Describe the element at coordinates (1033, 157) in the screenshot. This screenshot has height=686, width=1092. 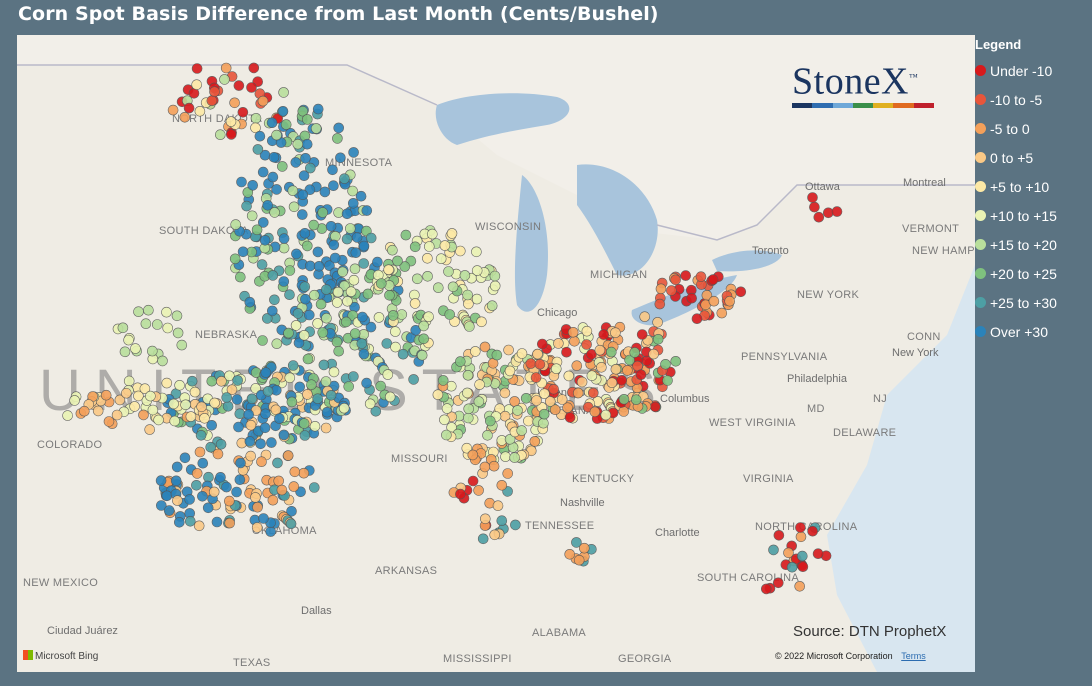
I see `legend-item: 0 to +5` at that location.